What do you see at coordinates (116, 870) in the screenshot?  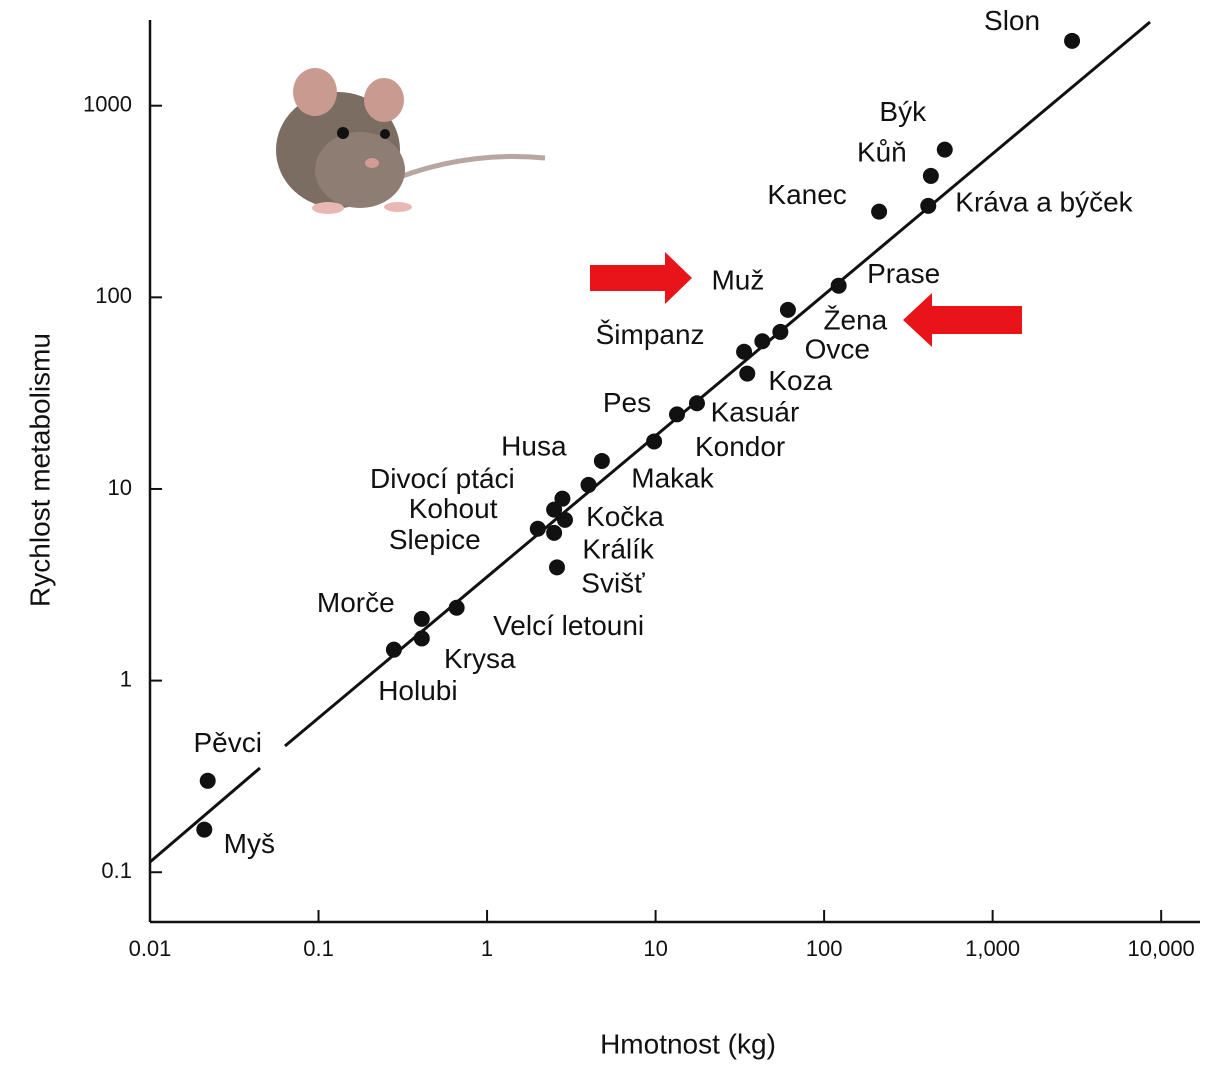 I see `y-tick-label: 0.1` at bounding box center [116, 870].